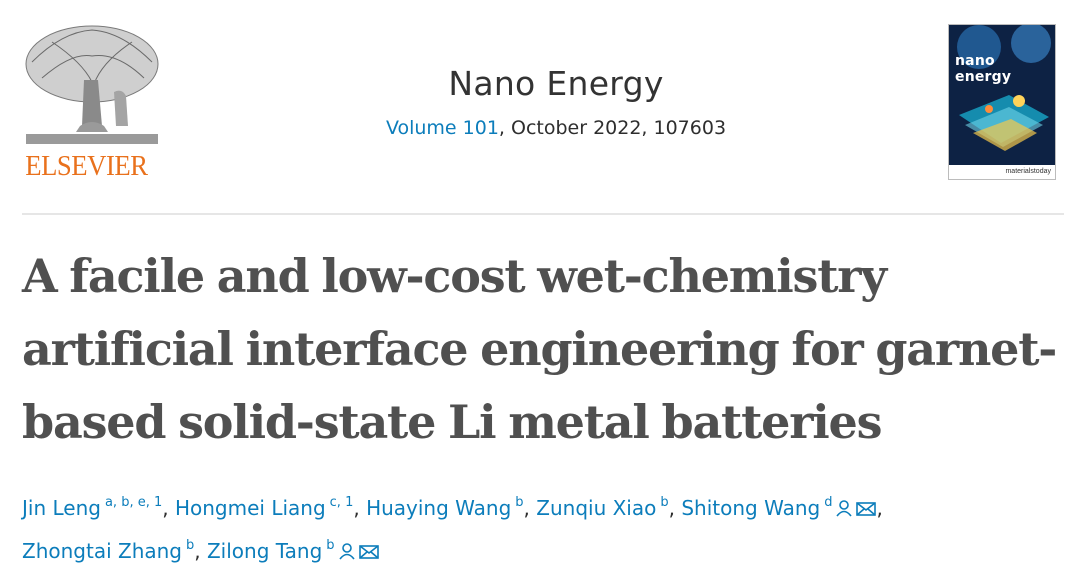 The width and height of the screenshot is (1080, 566). What do you see at coordinates (264, 507) in the screenshot?
I see `author-link: Hongmei Liang c, 1` at bounding box center [264, 507].